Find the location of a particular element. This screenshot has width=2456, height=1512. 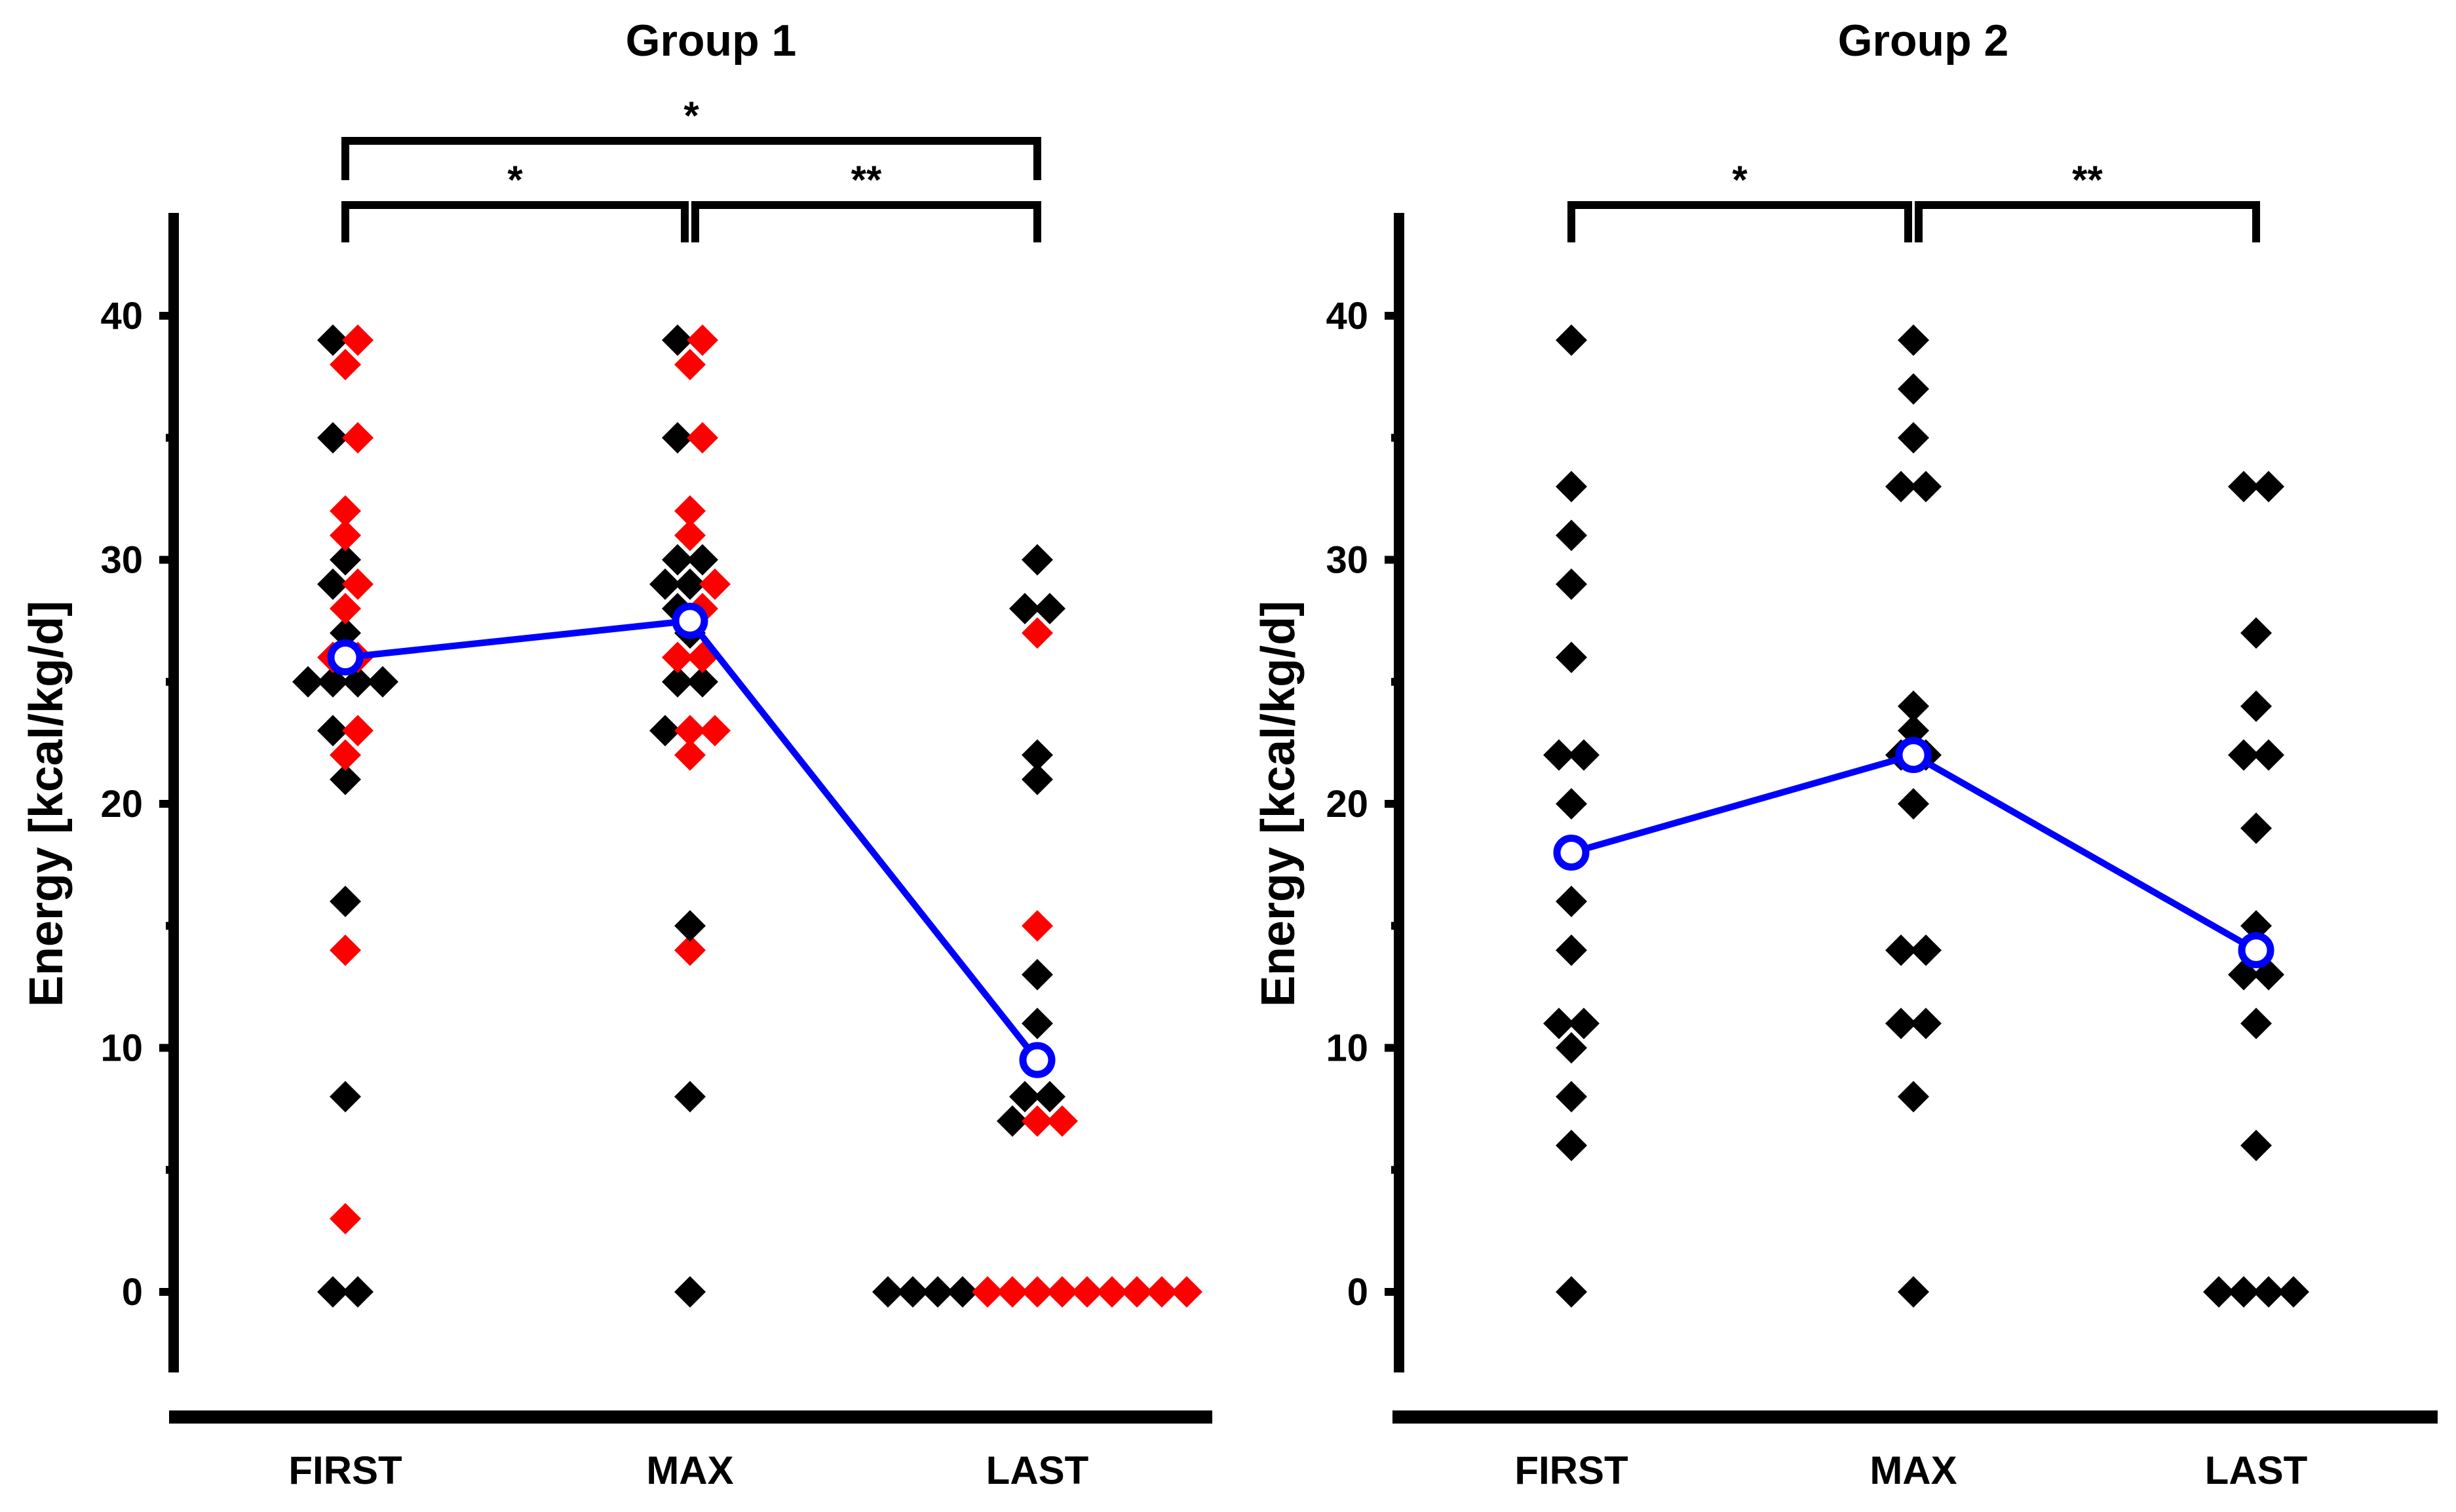

y-tick-label: 30 is located at coordinates (121, 560).